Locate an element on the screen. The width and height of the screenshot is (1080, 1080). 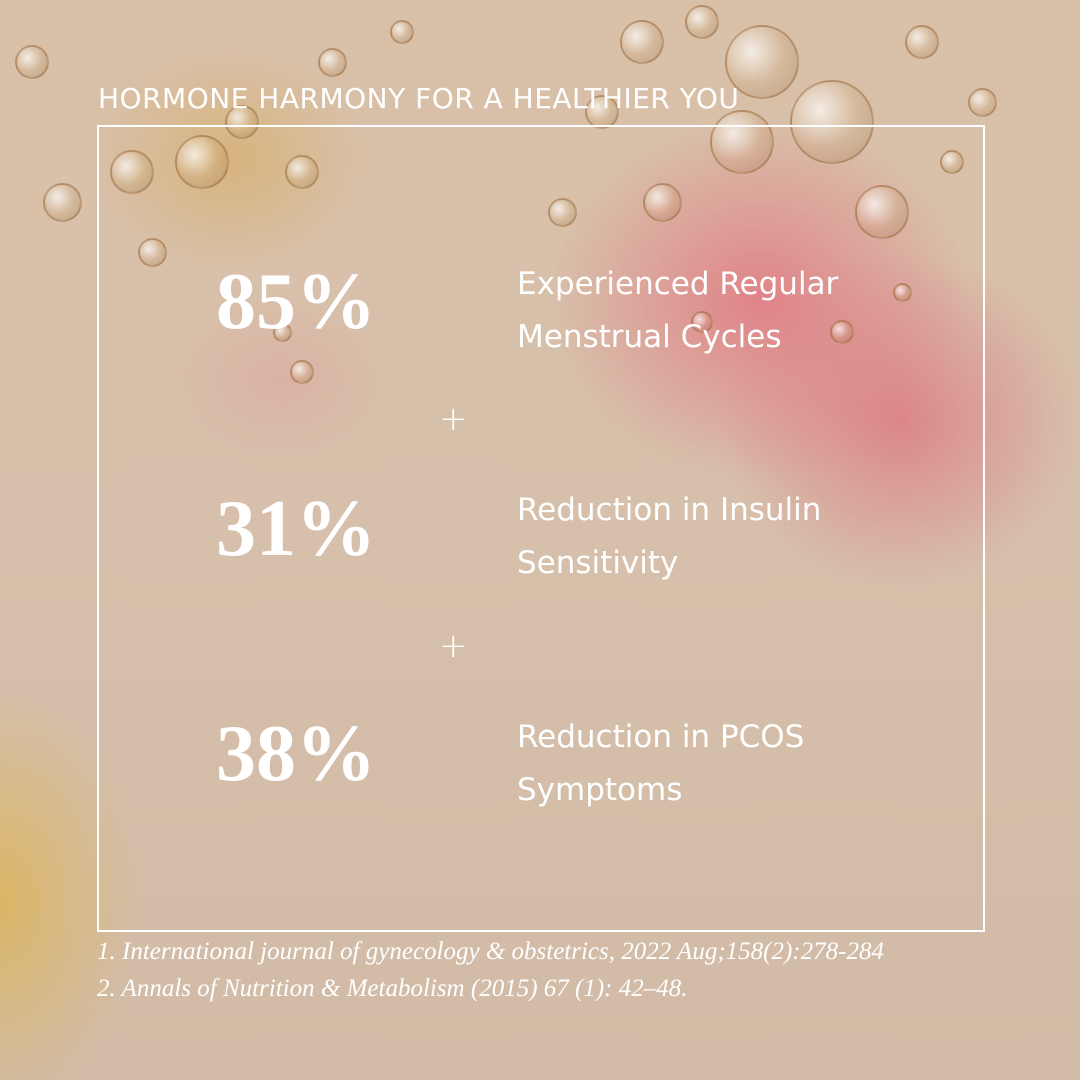
stat-description-line: Experienced Regular is located at coordinates (678, 284).